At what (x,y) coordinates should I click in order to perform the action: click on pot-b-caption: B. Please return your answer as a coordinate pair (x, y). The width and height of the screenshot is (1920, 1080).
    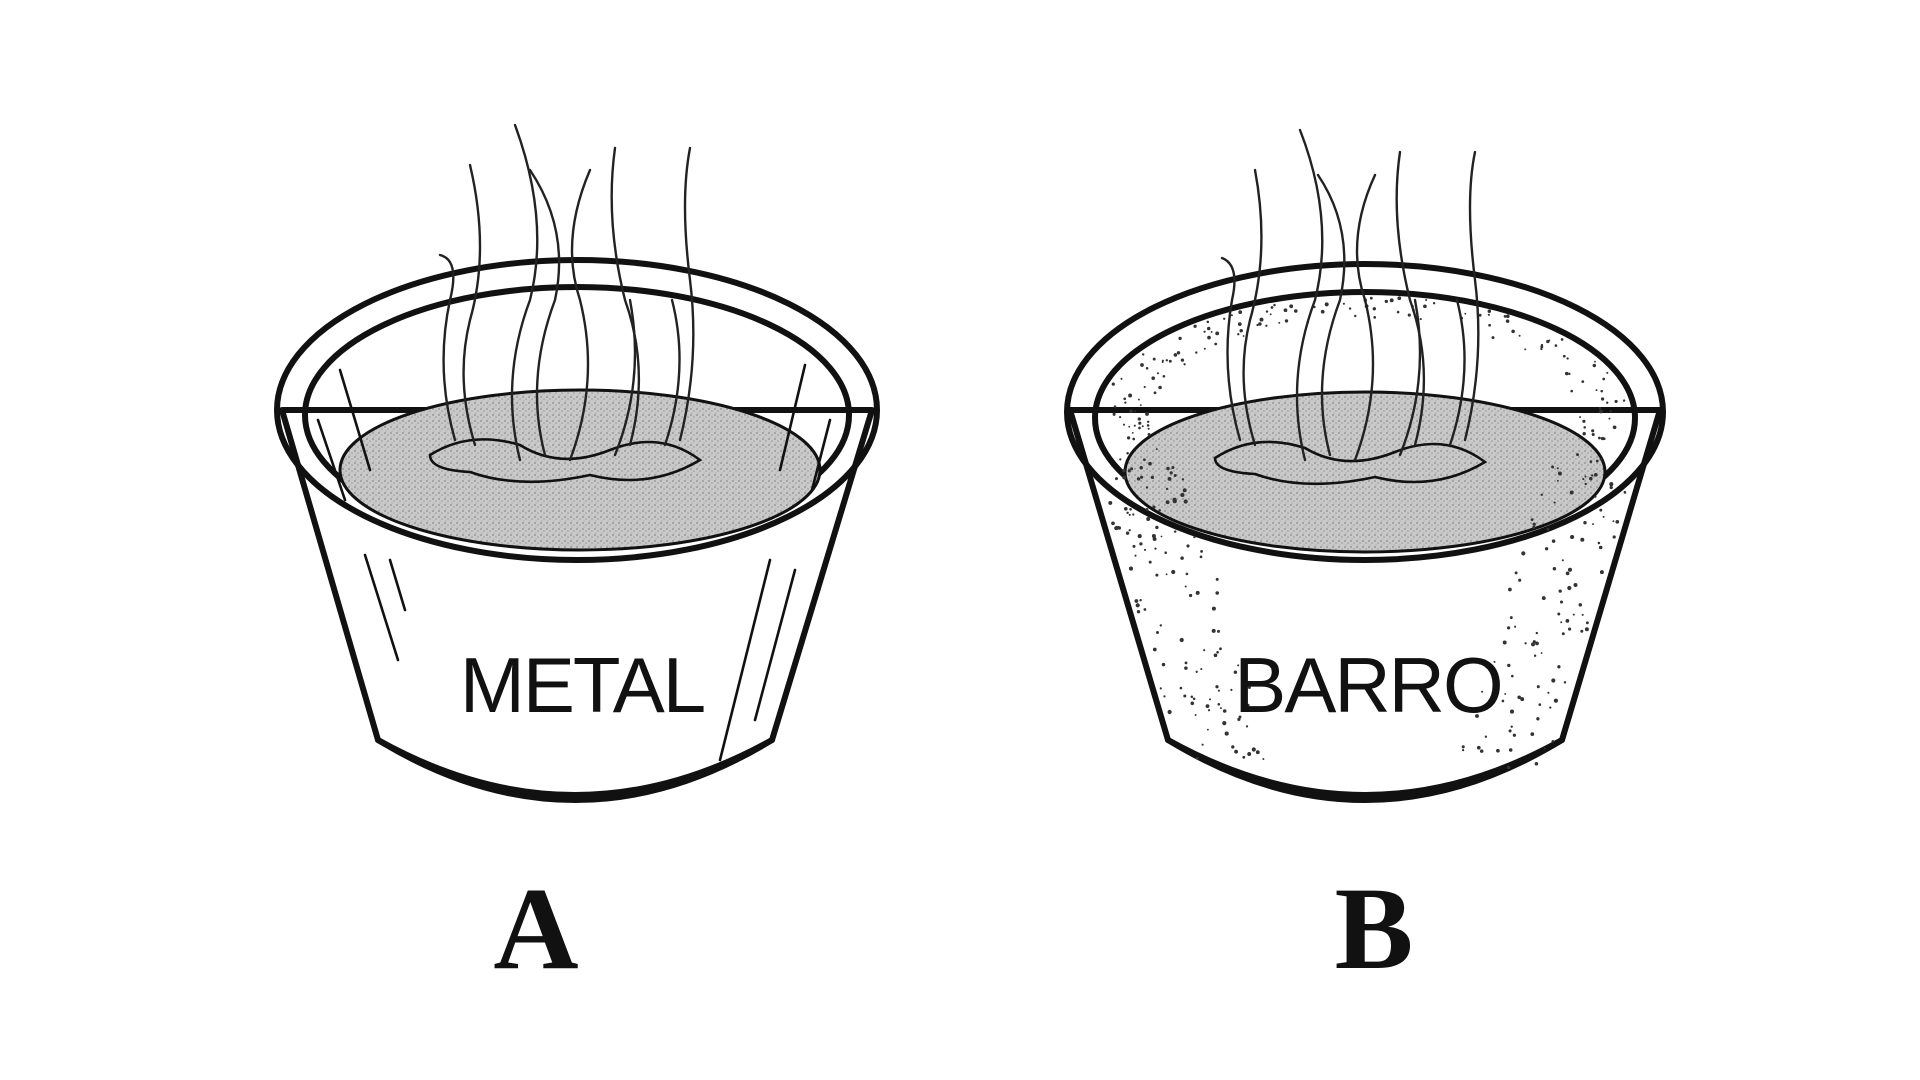
    Looking at the image, I should click on (1374, 928).